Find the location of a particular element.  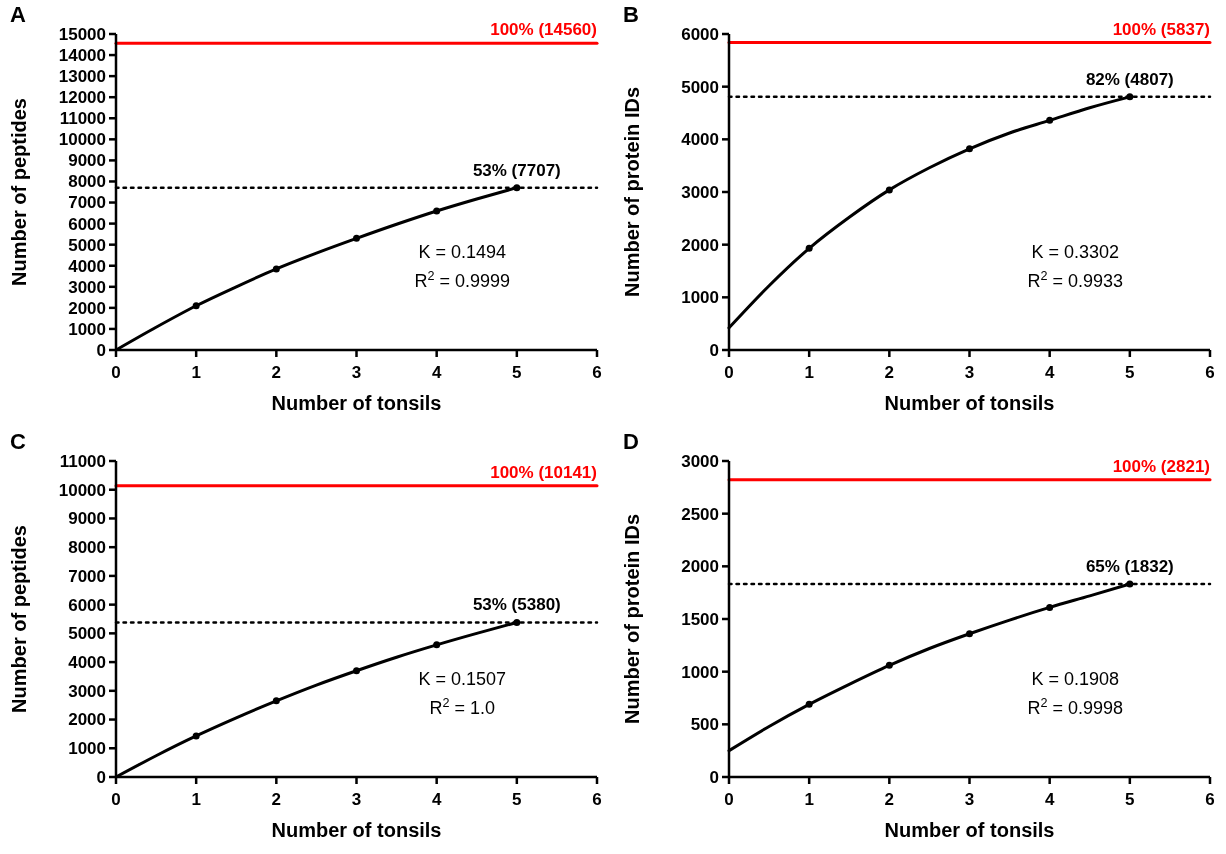

y-axis-title: Number of peptides is located at coordinates (19, 192).